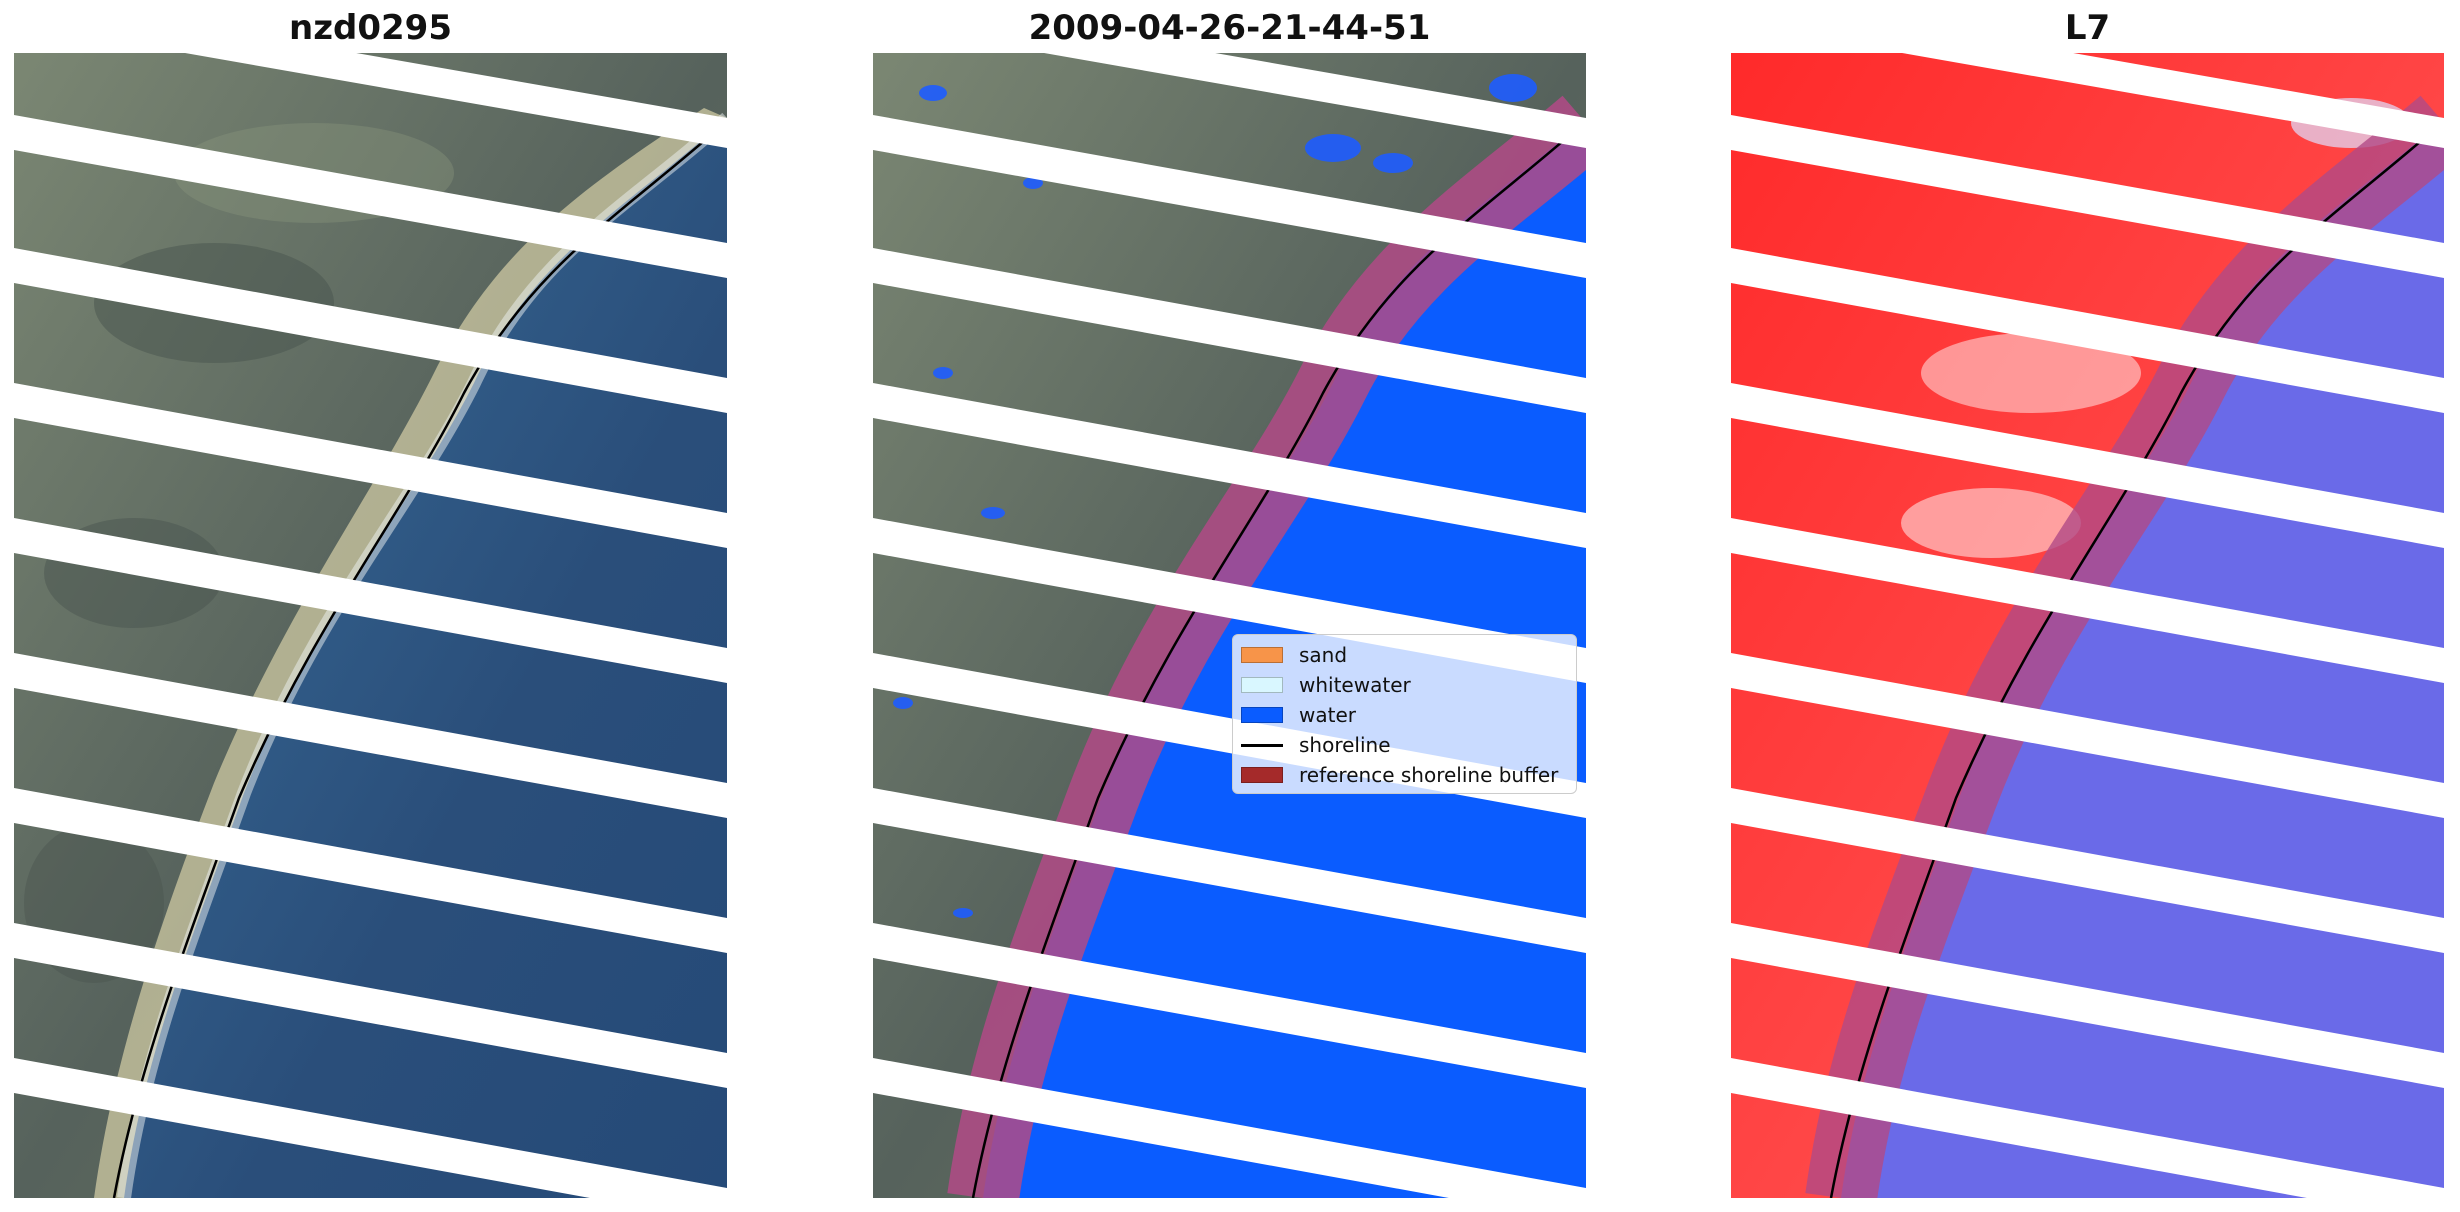  Describe the element at coordinates (1404, 655) in the screenshot. I see `legend-item-sand: sand` at that location.